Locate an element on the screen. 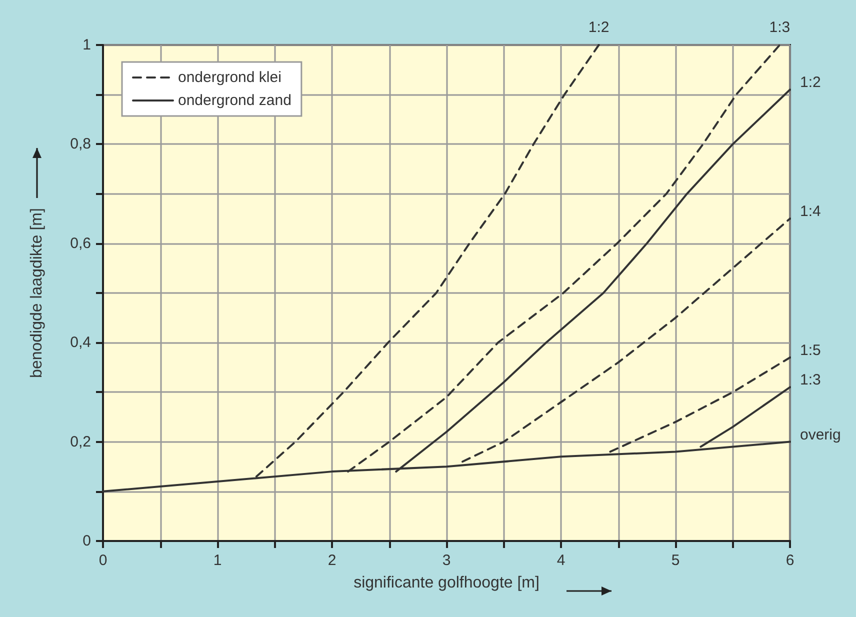 This screenshot has width=856, height=617. x-tick-label: 2 is located at coordinates (332, 560).